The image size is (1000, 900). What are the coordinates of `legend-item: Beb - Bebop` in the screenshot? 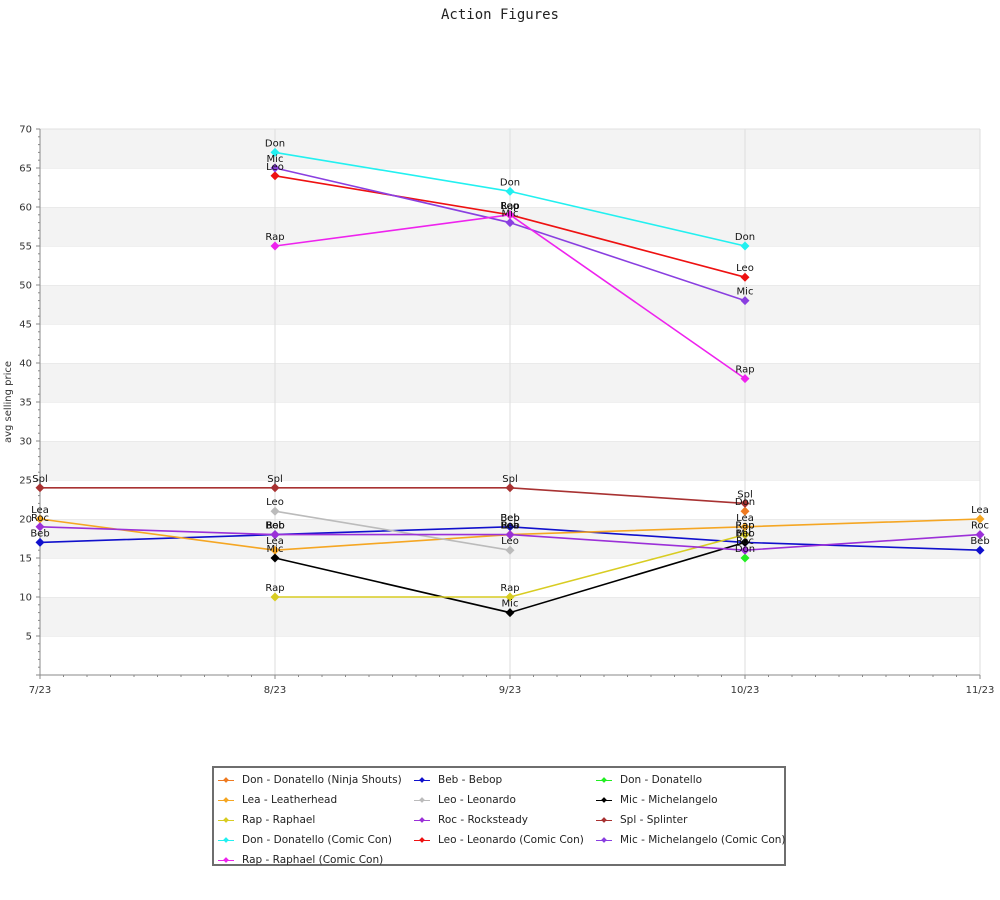 It's located at (458, 780).